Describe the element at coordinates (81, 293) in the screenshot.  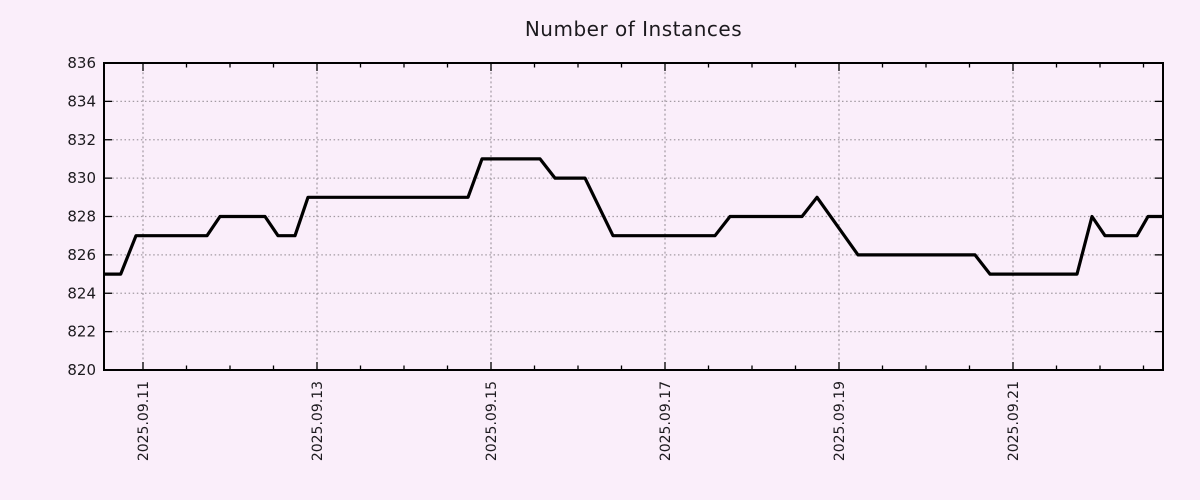
I see `y-tick-label: 824` at that location.